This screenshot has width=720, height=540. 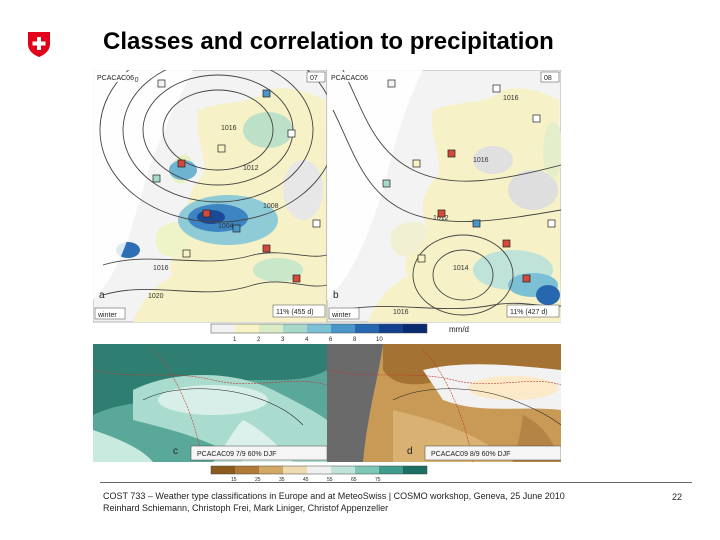 I want to click on page-number: 22, so click(x=677, y=497).